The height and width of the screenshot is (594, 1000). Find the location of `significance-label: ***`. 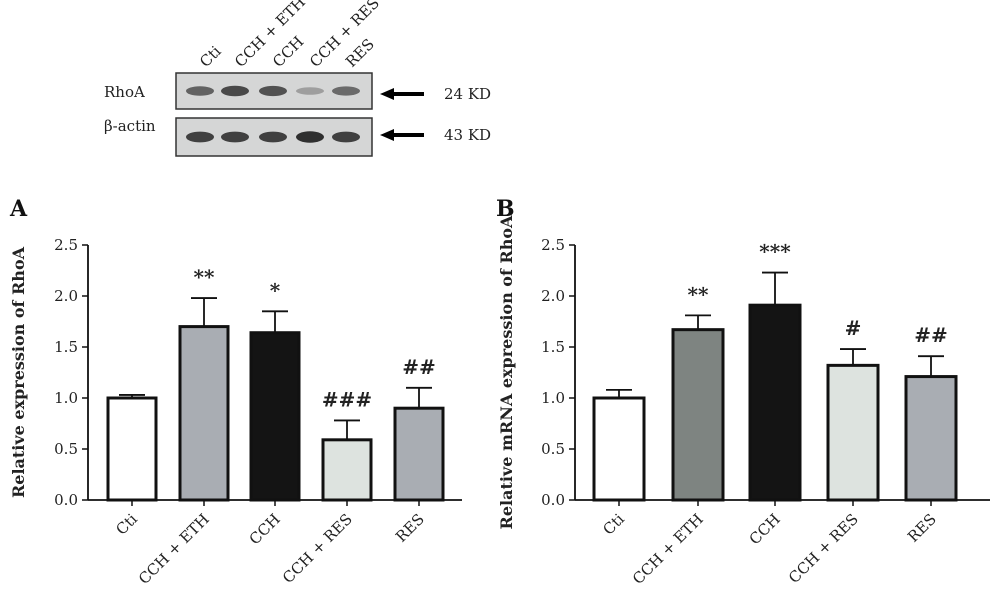

significance-label: *** is located at coordinates (775, 252).